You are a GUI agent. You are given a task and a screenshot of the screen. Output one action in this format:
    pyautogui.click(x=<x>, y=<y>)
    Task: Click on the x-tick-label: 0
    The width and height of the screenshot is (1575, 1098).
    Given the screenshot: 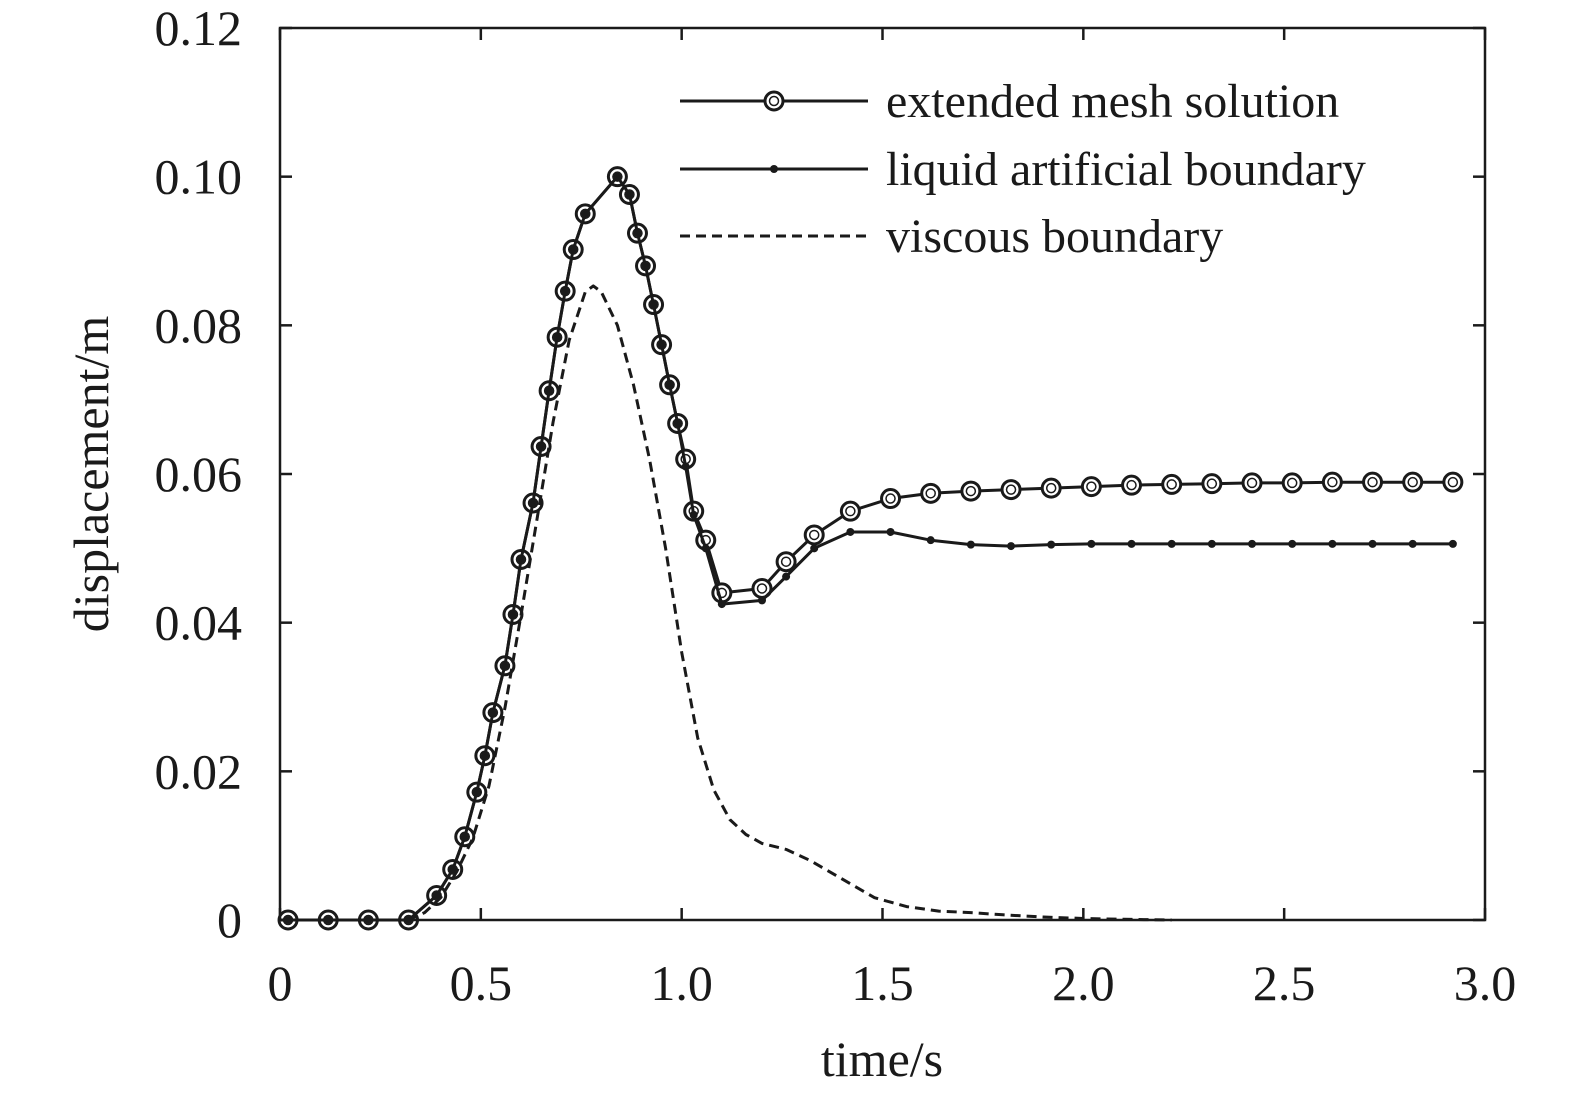 What is the action you would take?
    pyautogui.click(x=280, y=983)
    